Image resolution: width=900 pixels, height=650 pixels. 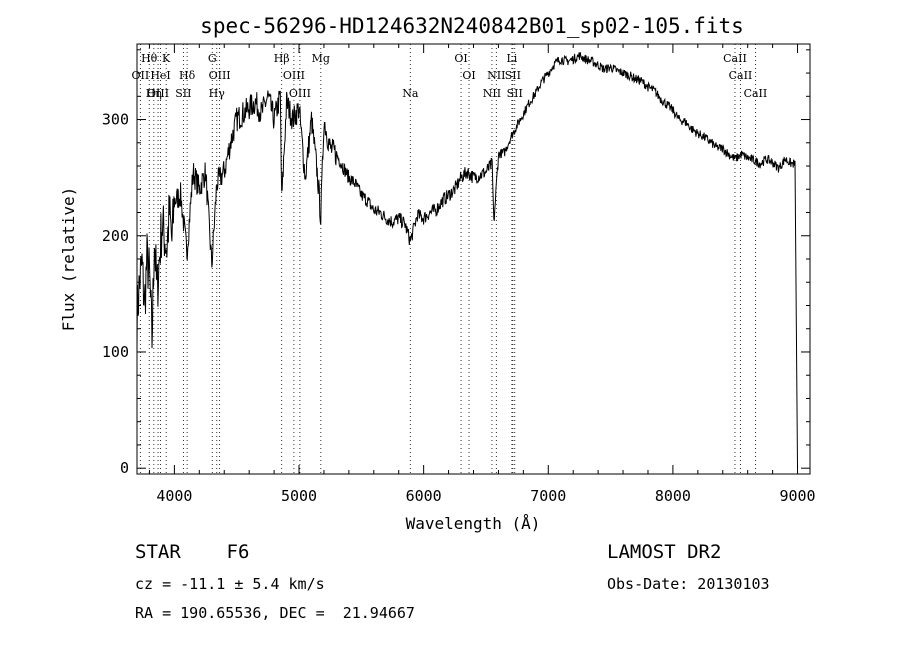 I want to click on line-label: OII, so click(x=141, y=75).